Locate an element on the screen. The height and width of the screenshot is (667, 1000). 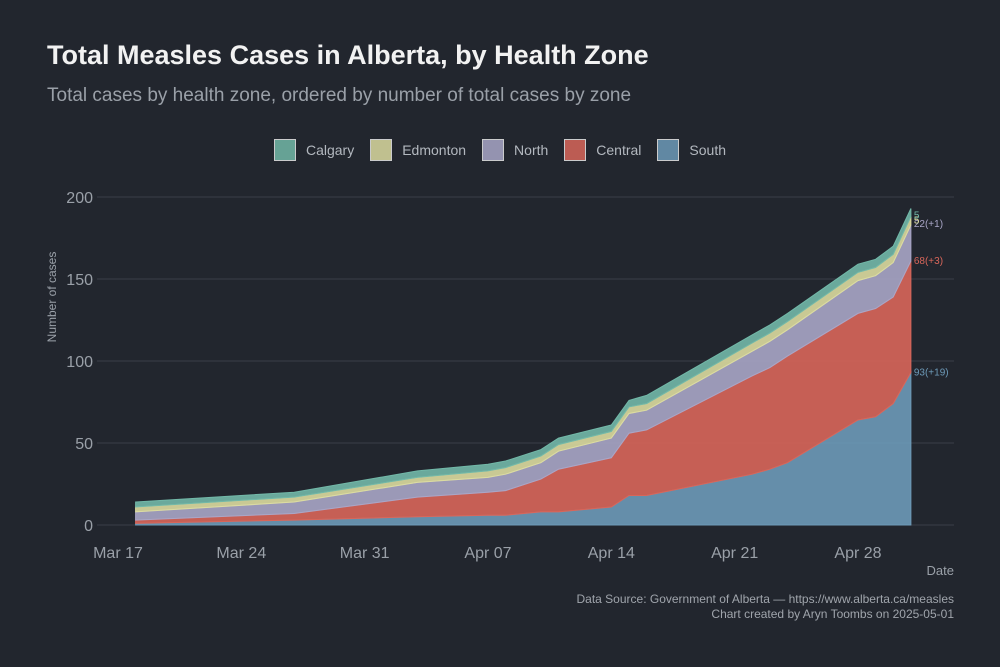
legend-label-calgary: Calgary is located at coordinates (330, 150).